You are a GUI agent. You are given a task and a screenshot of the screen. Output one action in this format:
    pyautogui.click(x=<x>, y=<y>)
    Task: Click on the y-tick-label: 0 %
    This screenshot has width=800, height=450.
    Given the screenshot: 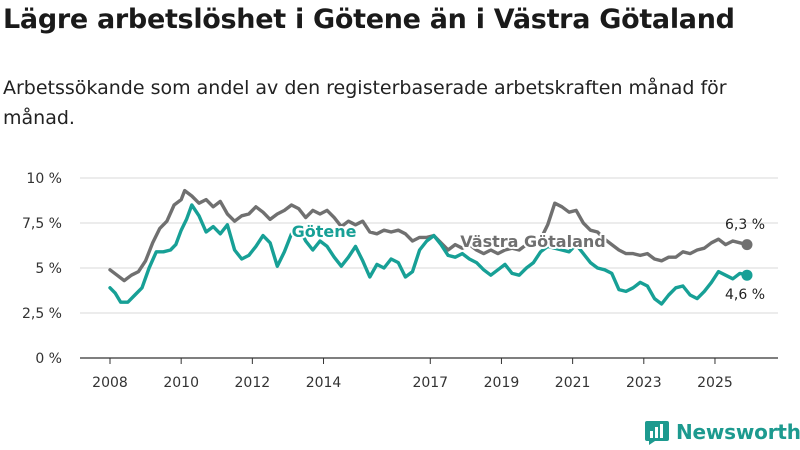 What is the action you would take?
    pyautogui.click(x=48, y=359)
    